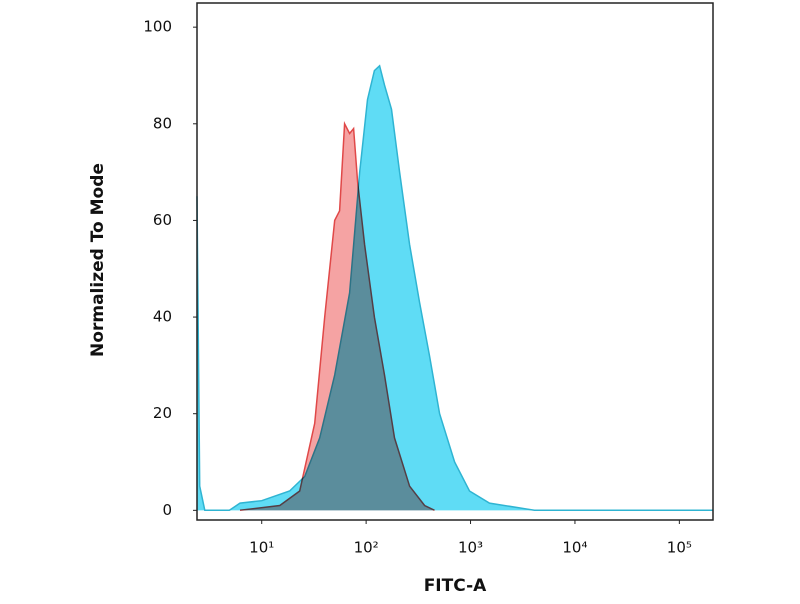  I want to click on x-tick-label: 10⁴, so click(574, 548).